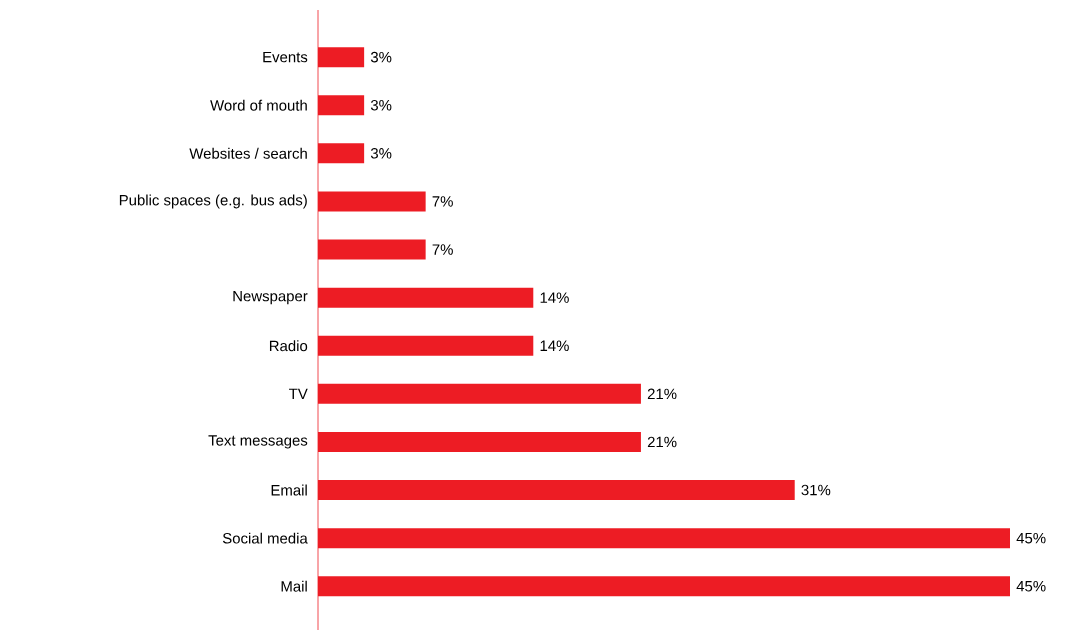 This screenshot has width=1075, height=630. What do you see at coordinates (816, 490) in the screenshot?
I see `data-label: 31%` at bounding box center [816, 490].